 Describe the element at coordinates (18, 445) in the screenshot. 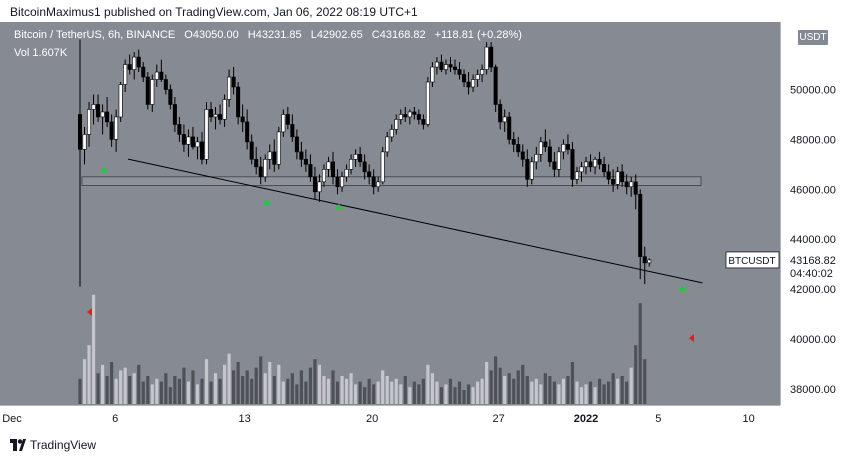

I see `tradingview-logo-icon` at that location.